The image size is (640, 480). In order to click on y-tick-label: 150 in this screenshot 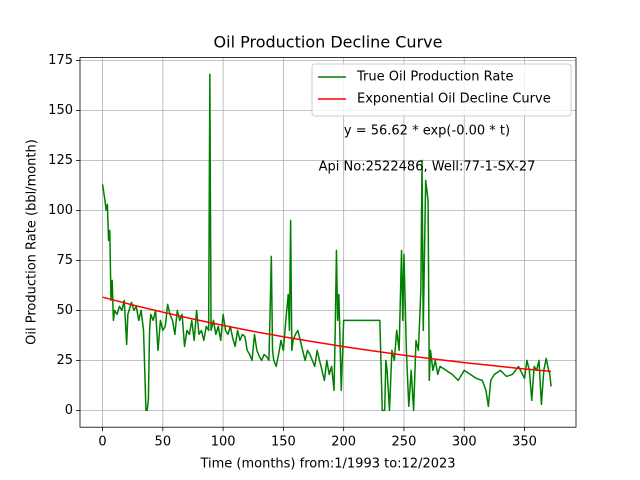, I will do `click(60, 110)`.